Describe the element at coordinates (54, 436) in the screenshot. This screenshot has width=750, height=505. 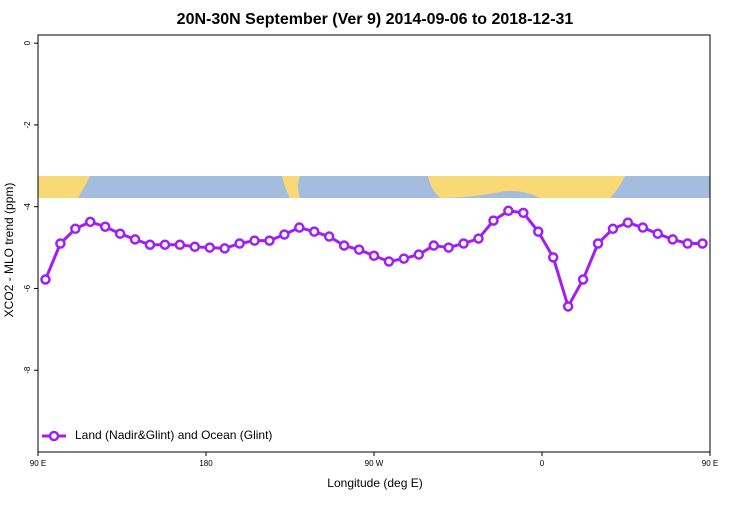
I see `legend-marker` at that location.